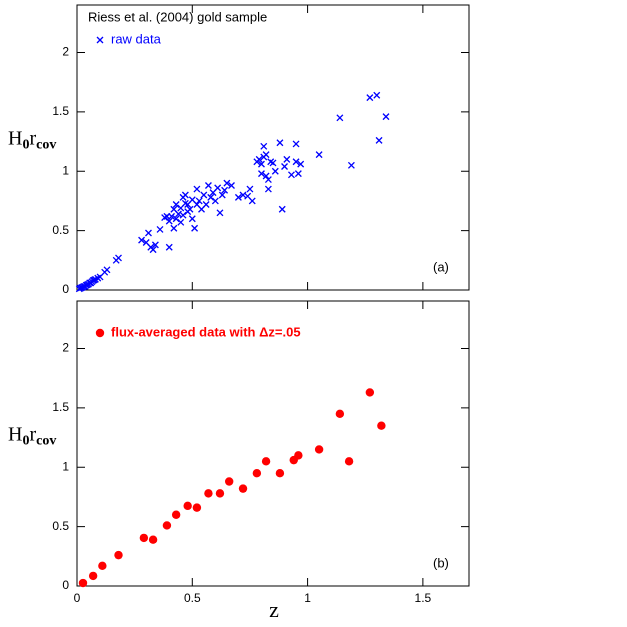  What do you see at coordinates (136, 38) in the screenshot?
I see `legend-label: raw data` at bounding box center [136, 38].